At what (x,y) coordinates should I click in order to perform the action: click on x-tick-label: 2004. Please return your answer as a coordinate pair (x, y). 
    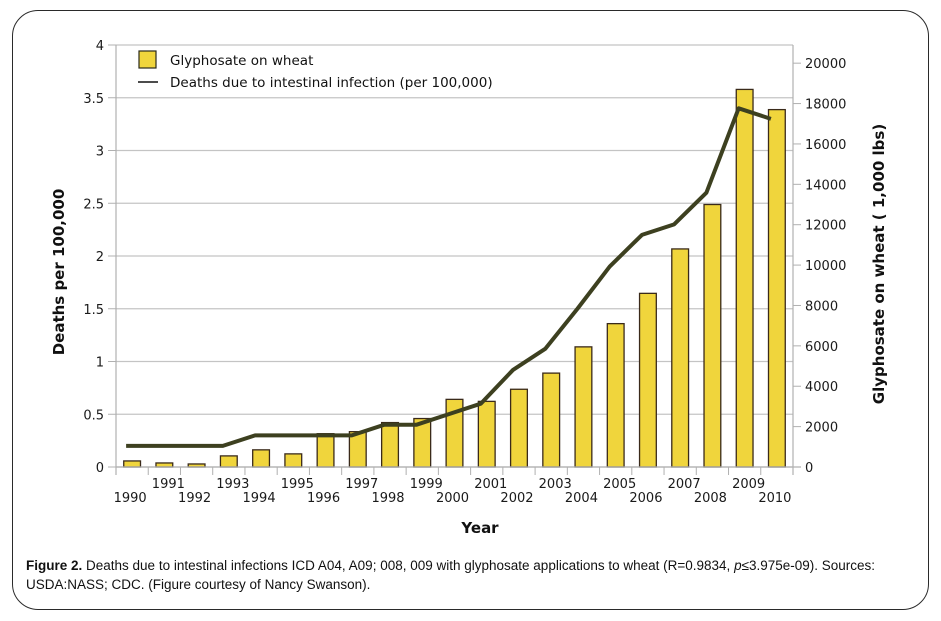
    Looking at the image, I should click on (581, 498).